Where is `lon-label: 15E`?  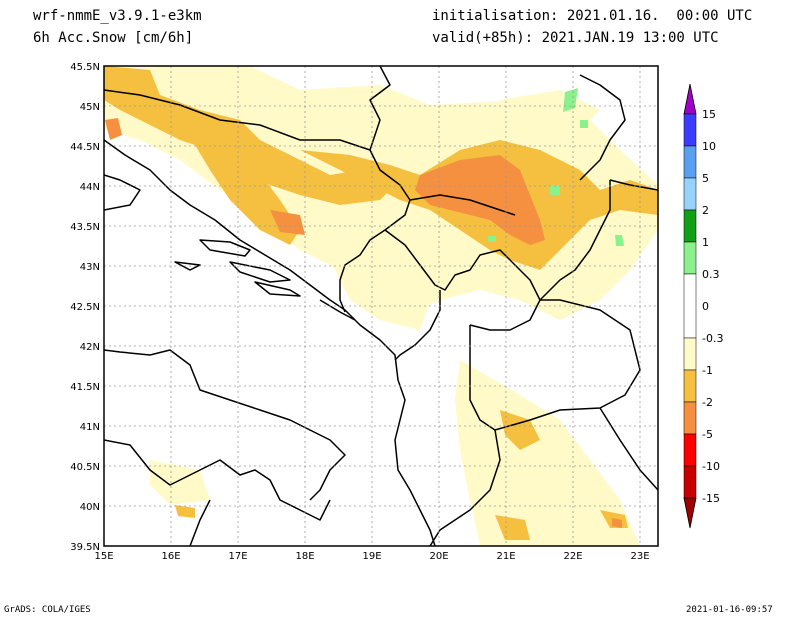 lon-label: 15E is located at coordinates (103, 556).